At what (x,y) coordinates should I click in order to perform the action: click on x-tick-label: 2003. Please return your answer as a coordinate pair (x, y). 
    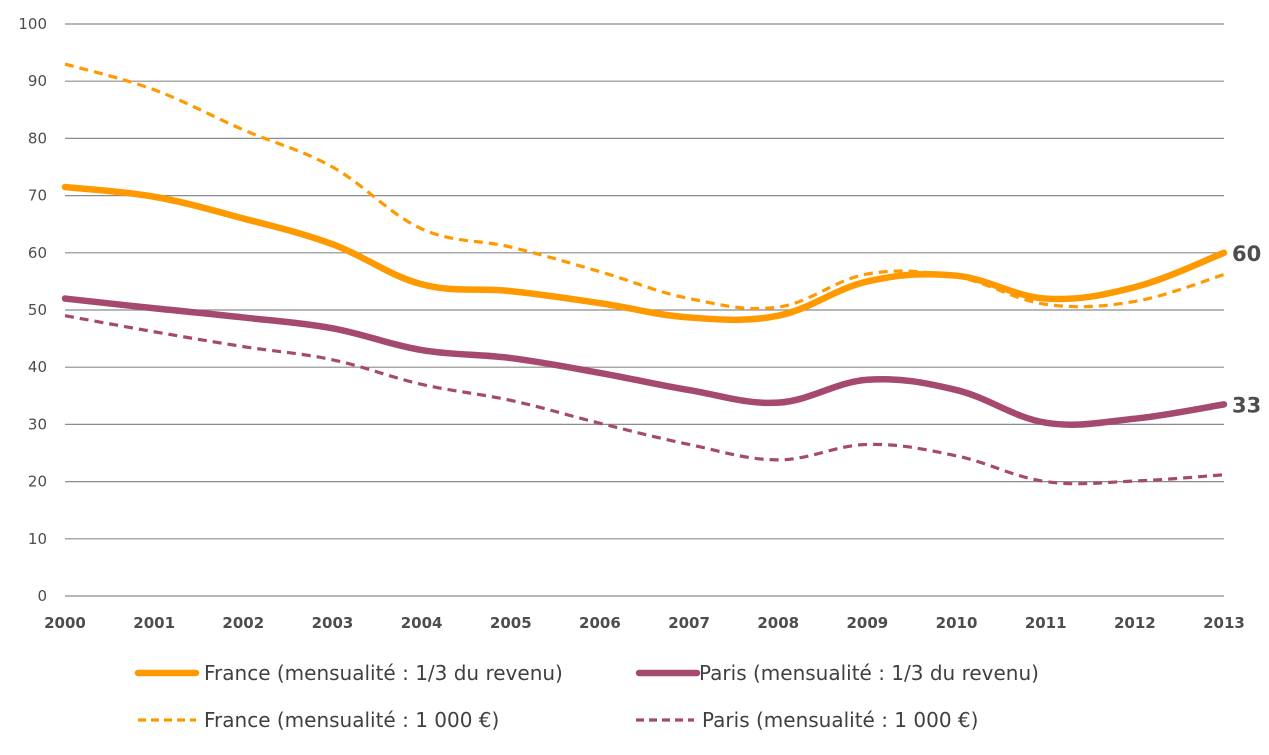
    Looking at the image, I should click on (333, 623).